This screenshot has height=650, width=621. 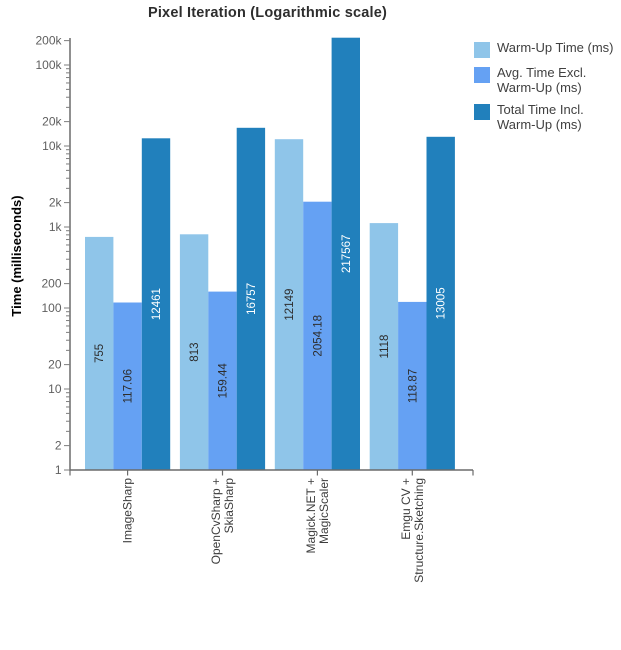 I want to click on bar-value-label: 13005, so click(x=442, y=303).